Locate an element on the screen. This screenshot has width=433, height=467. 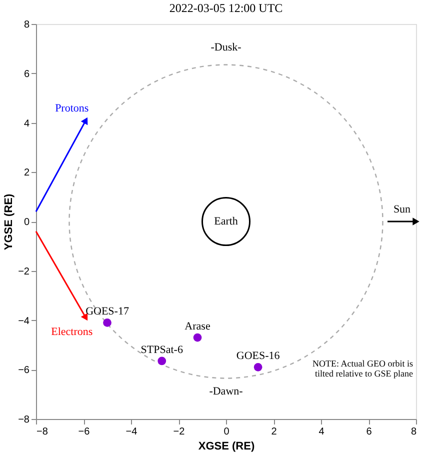
y-tick-label: 8 is located at coordinates (27, 25).